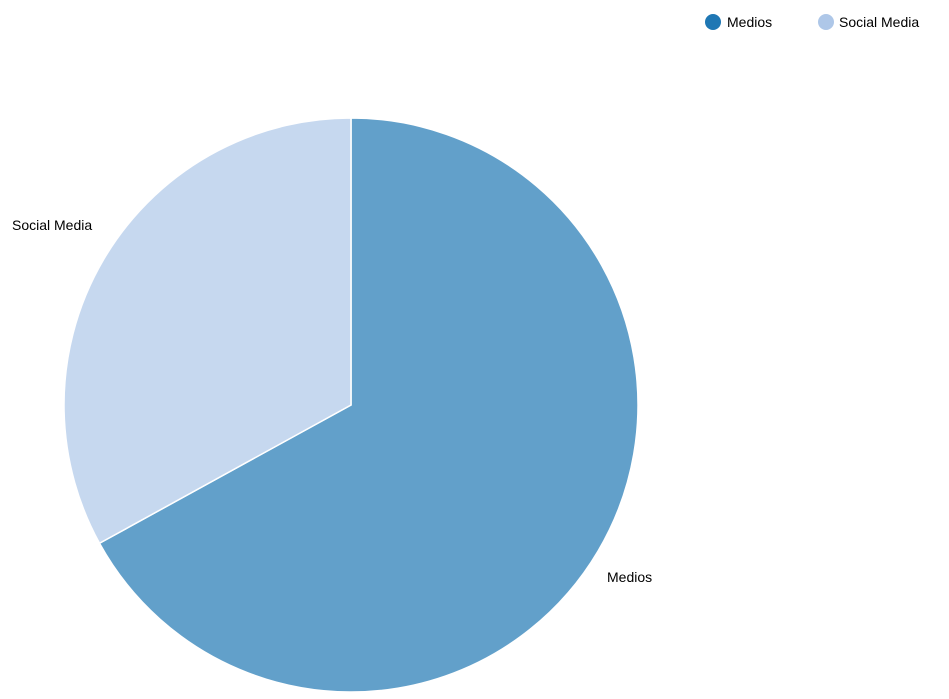 Image resolution: width=949 pixels, height=699 pixels. I want to click on legend-swatch-social-media, so click(826, 22).